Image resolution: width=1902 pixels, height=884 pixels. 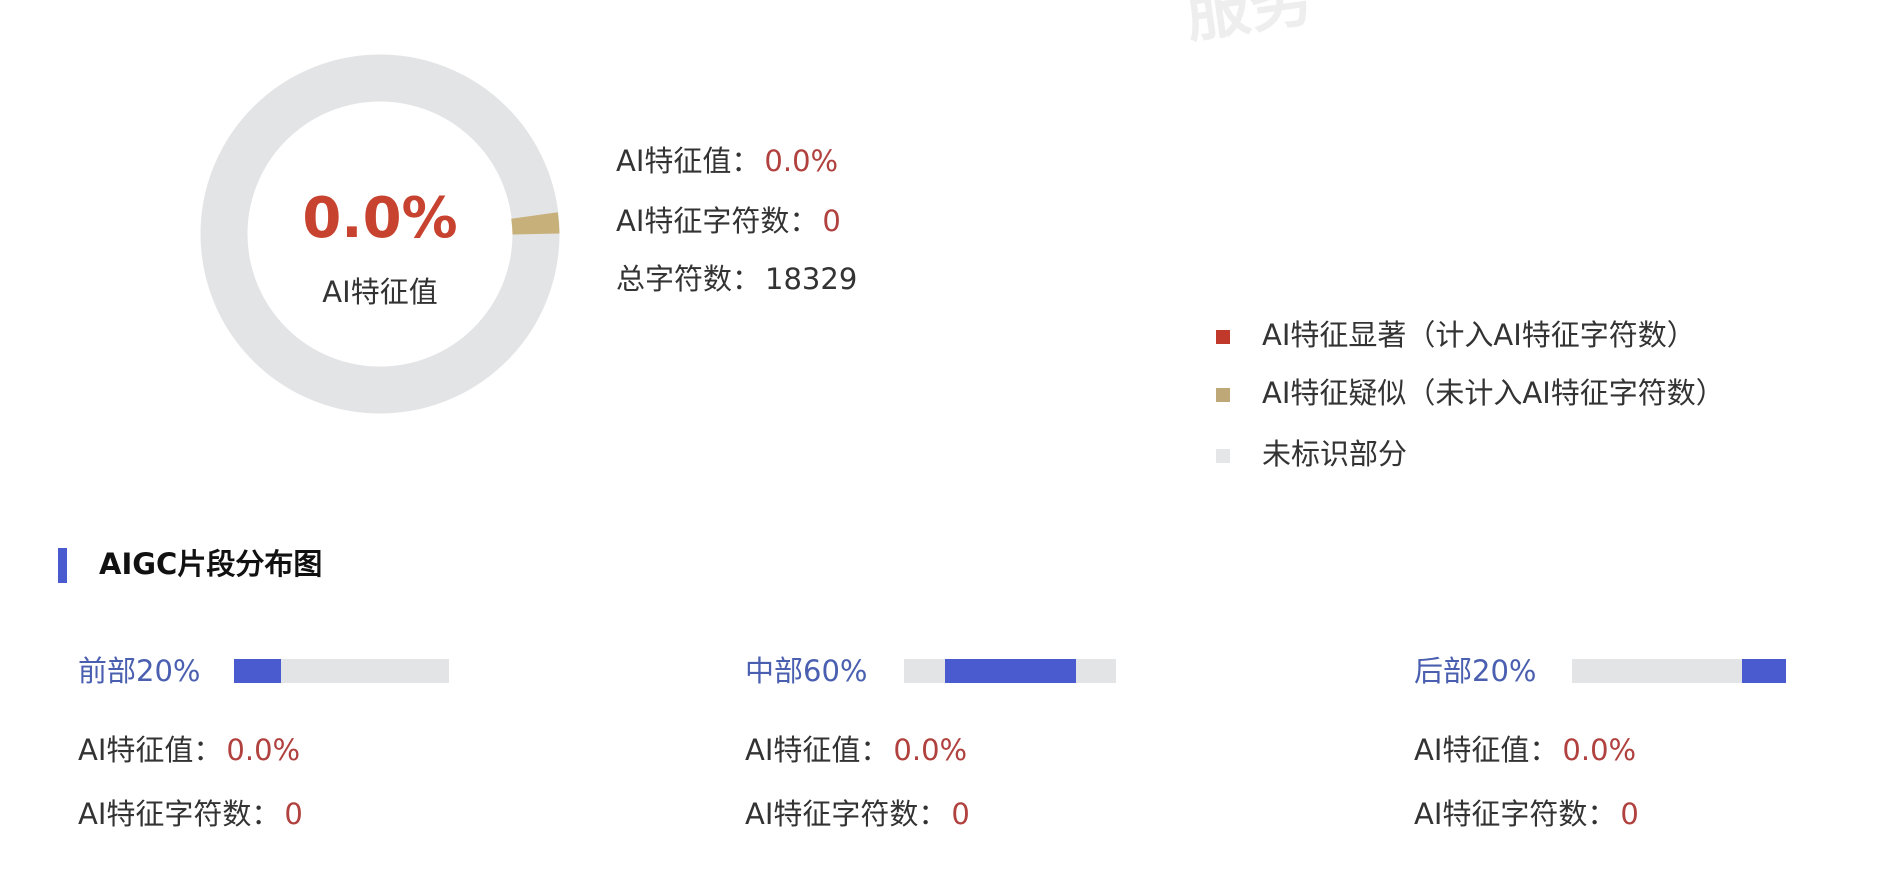 What do you see at coordinates (210, 564) in the screenshot?
I see `section-title: AIGC片段分布图` at bounding box center [210, 564].